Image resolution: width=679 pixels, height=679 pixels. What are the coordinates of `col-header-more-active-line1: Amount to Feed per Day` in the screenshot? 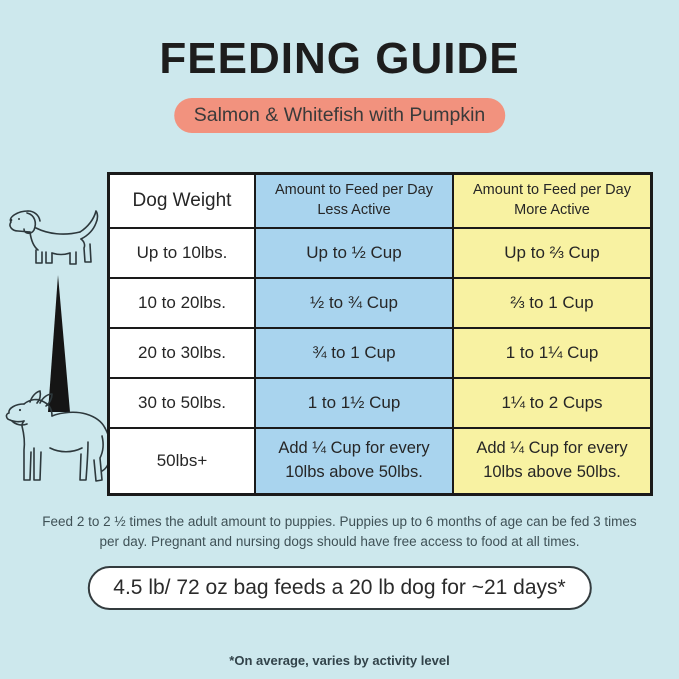 It's located at (552, 190).